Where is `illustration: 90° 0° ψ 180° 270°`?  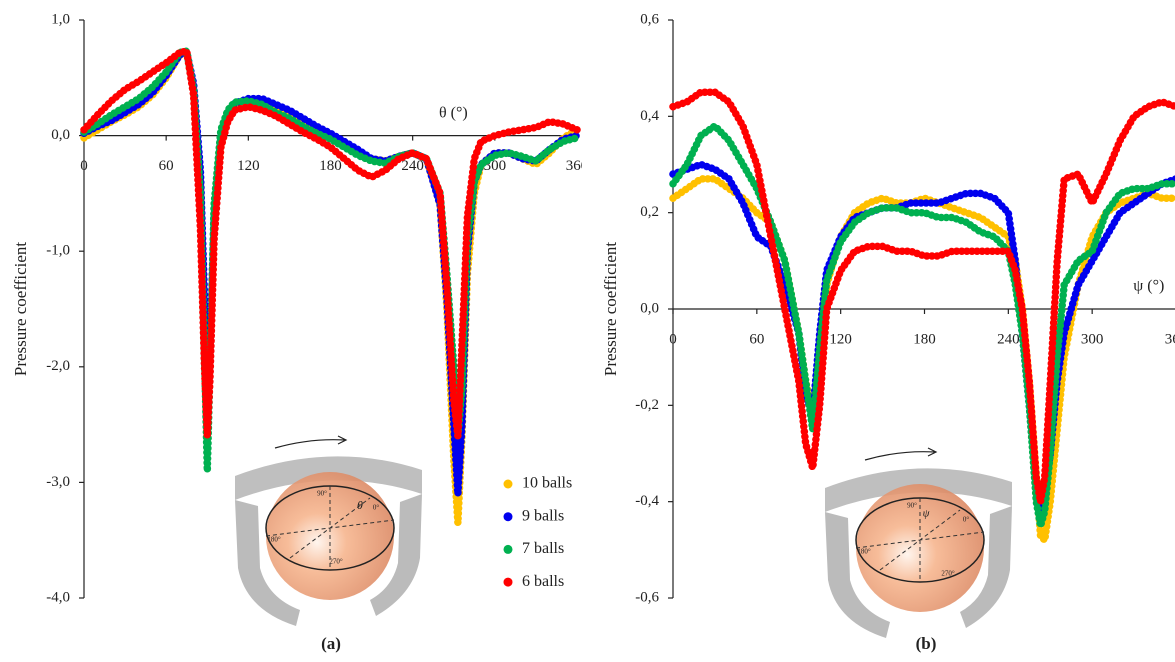
illustration: 90° 0° ψ 180° 270° is located at coordinates (918, 542).